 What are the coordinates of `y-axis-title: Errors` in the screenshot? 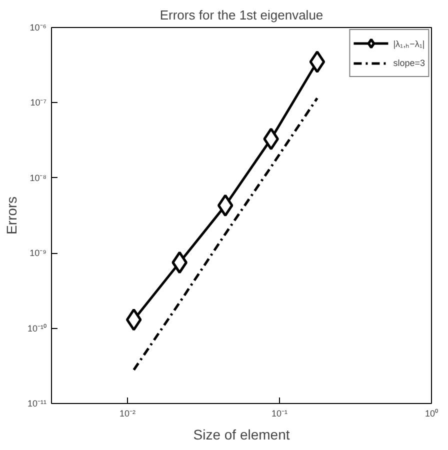 It's located at (11, 215).